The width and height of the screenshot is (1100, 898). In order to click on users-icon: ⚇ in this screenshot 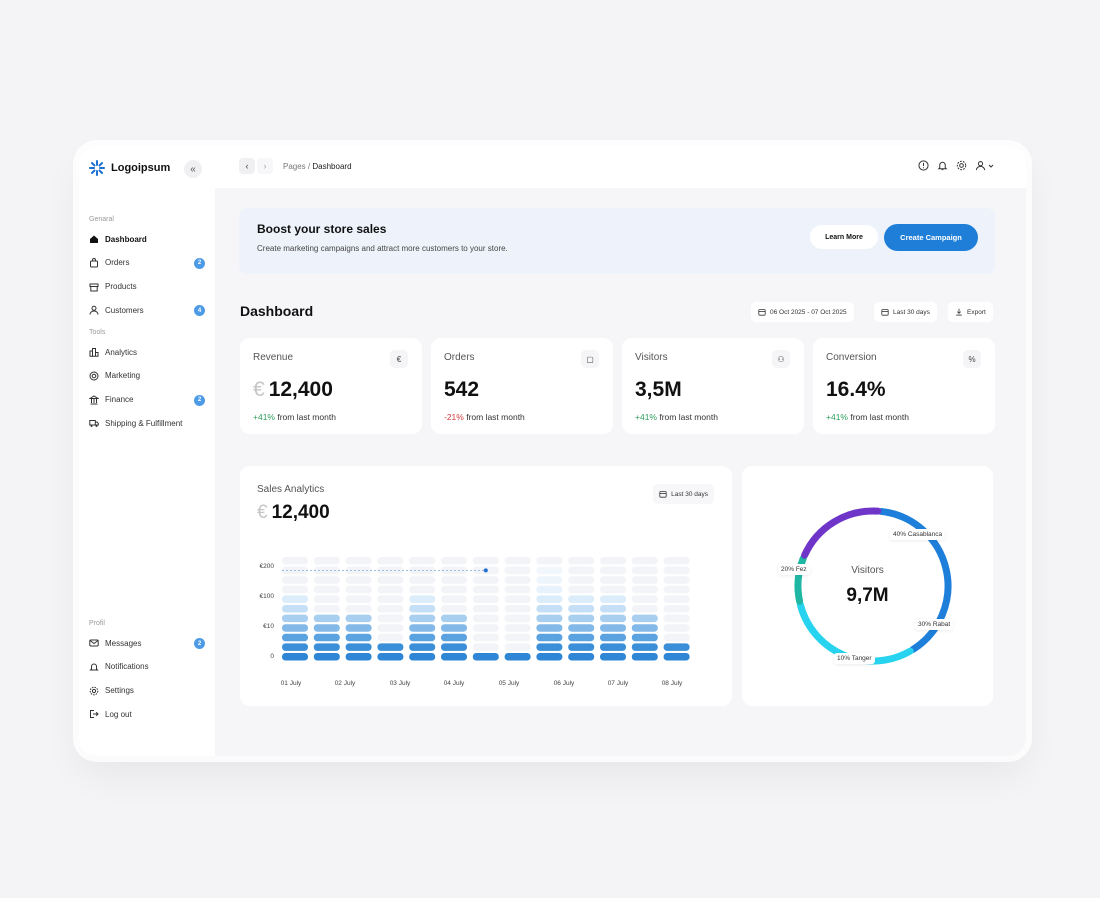, I will do `click(781, 359)`.